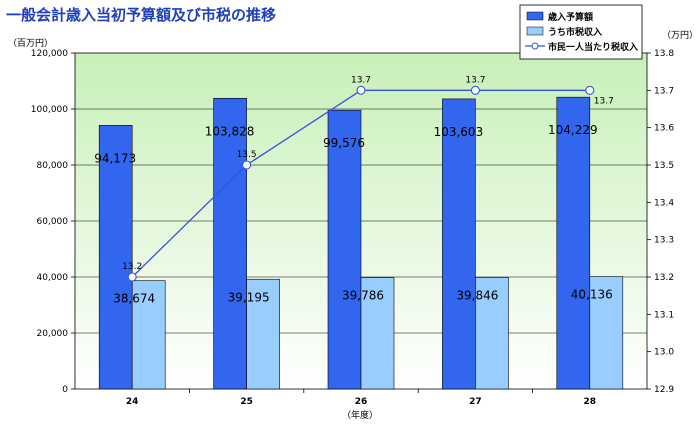  Describe the element at coordinates (249, 297) in the screenshot. I see `data-label-tax-revenue: 39,195` at that location.